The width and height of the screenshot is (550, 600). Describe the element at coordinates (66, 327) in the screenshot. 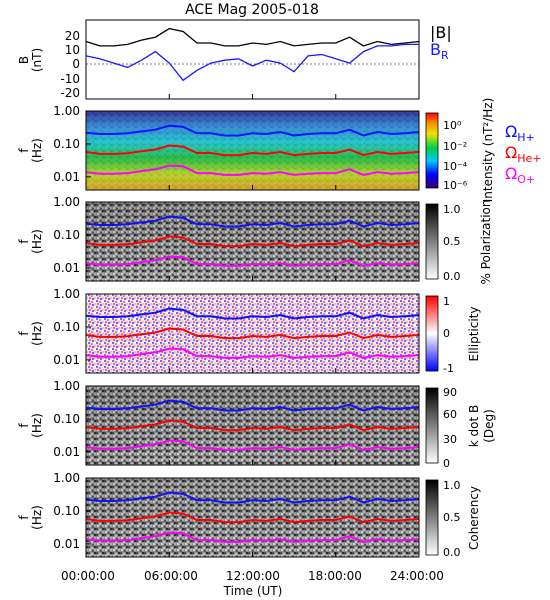

I see `ellipticity-ytick-label: 0.10` at that location.